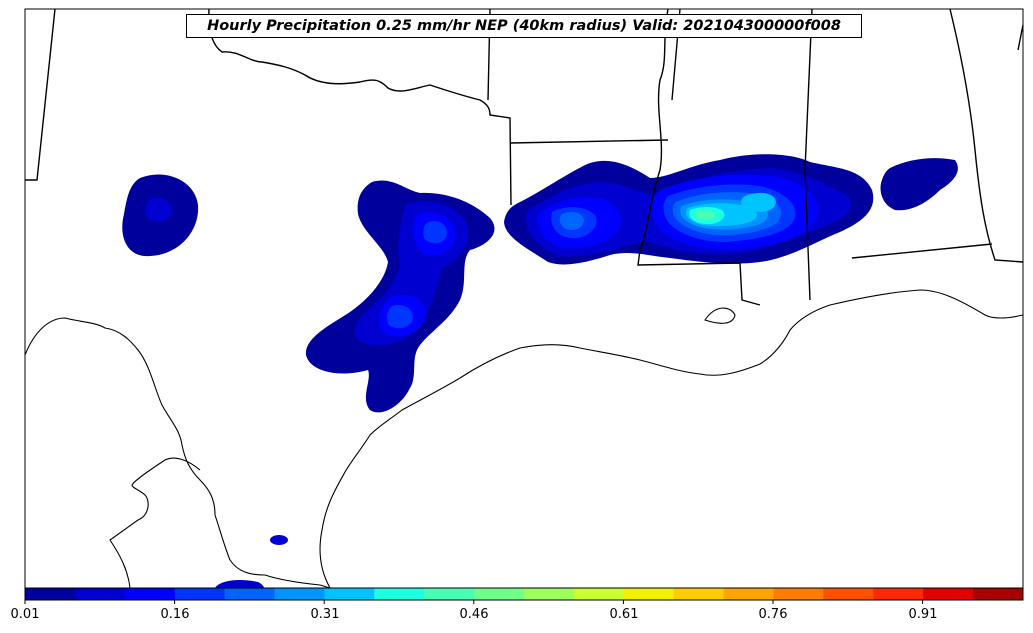  I want to click on precip-blob-louisiana, so click(689, 209).